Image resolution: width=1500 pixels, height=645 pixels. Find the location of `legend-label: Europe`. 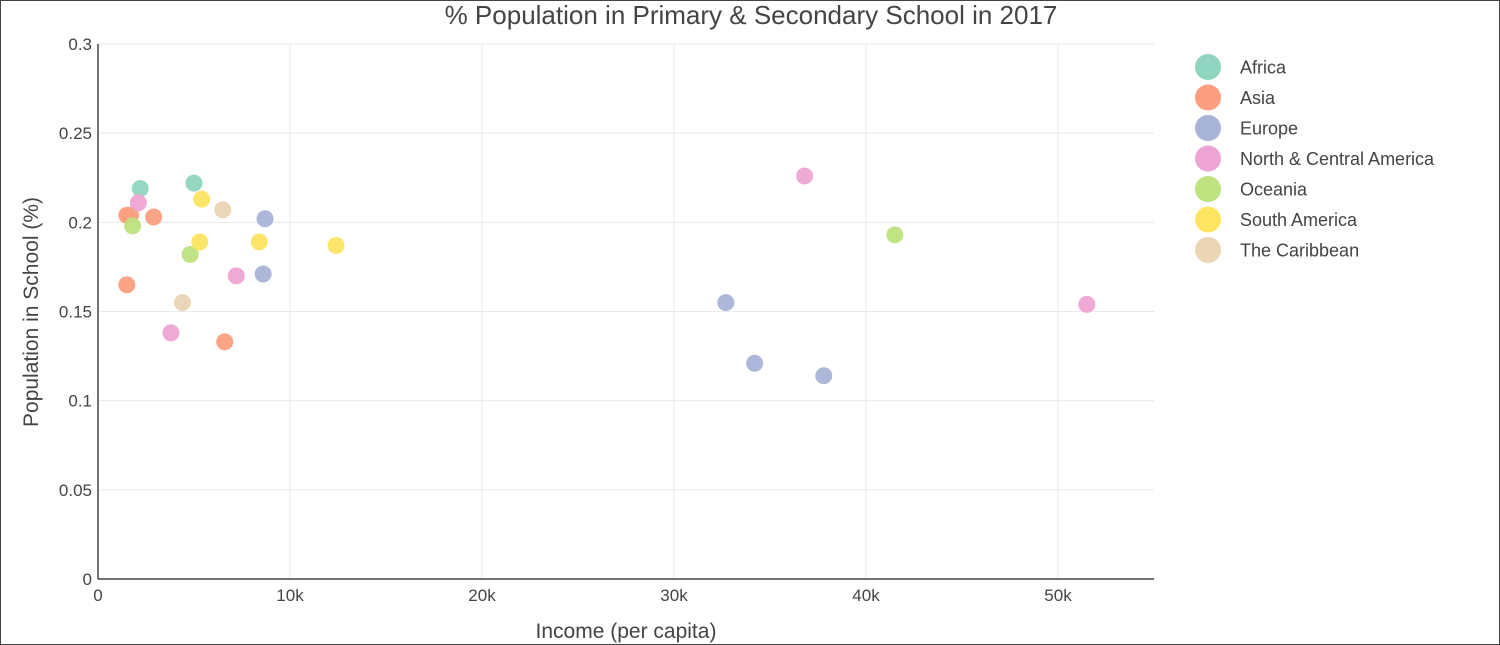

legend-label: Europe is located at coordinates (1269, 129).